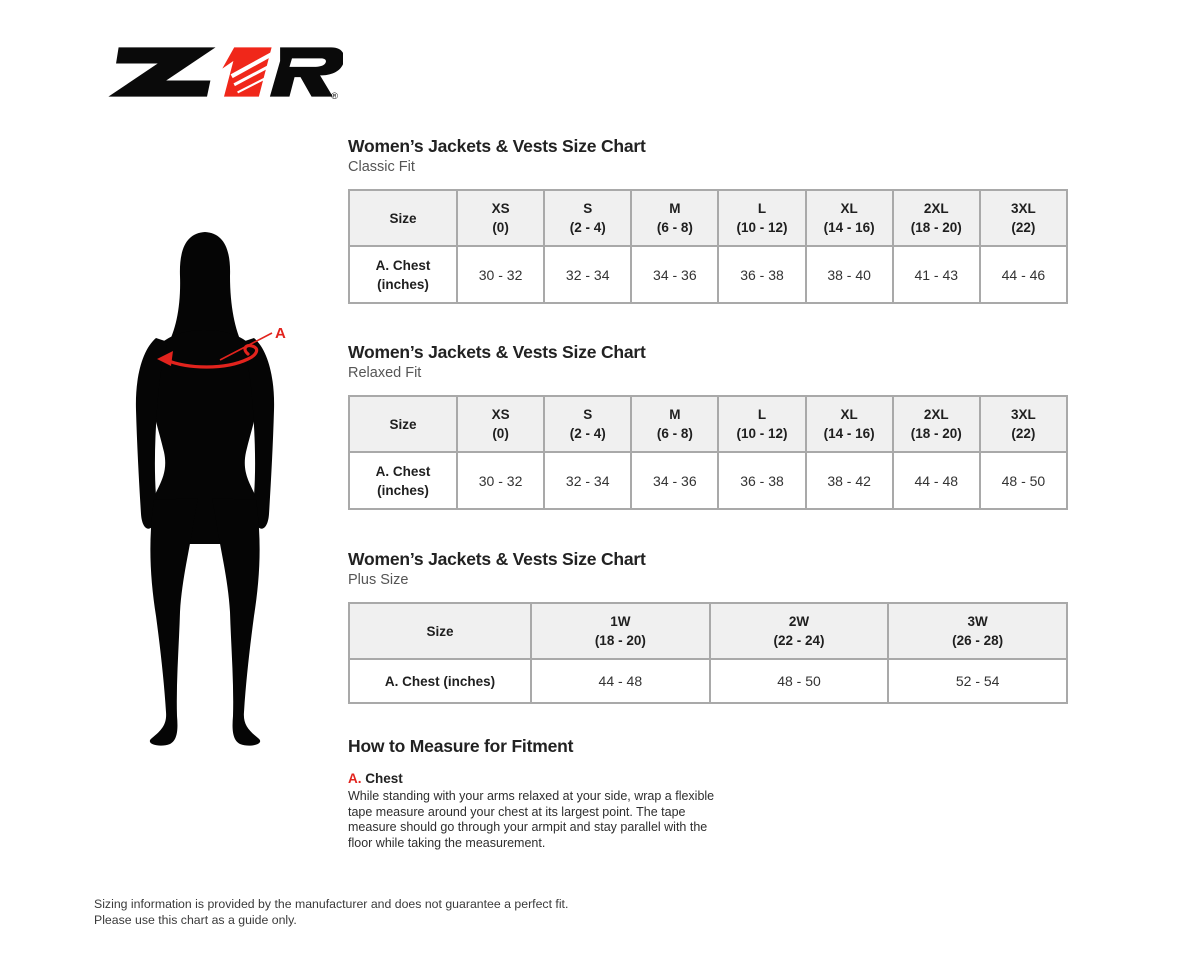 This screenshot has height=972, width=1200. What do you see at coordinates (165, 358) in the screenshot?
I see `tape-arrowhead` at bounding box center [165, 358].